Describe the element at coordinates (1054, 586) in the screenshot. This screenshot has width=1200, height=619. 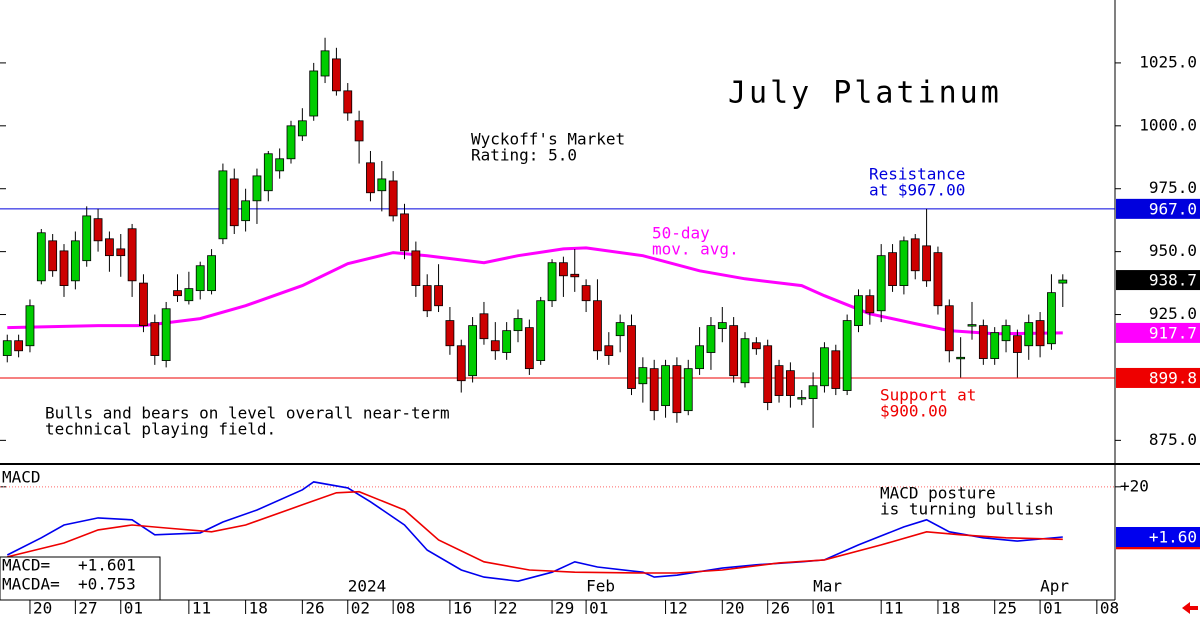
I see `month-label: Apr` at that location.